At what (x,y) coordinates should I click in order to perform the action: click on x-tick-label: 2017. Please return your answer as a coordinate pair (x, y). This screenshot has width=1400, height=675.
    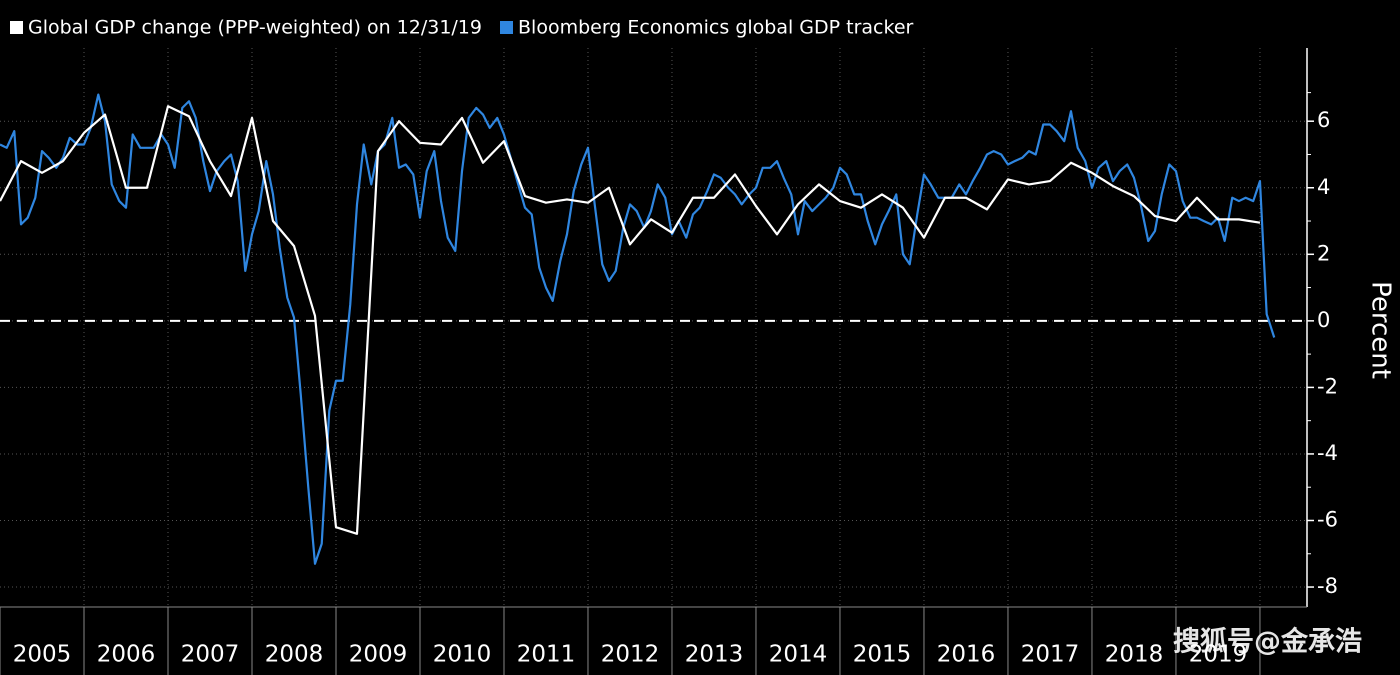
    Looking at the image, I should click on (1050, 655).